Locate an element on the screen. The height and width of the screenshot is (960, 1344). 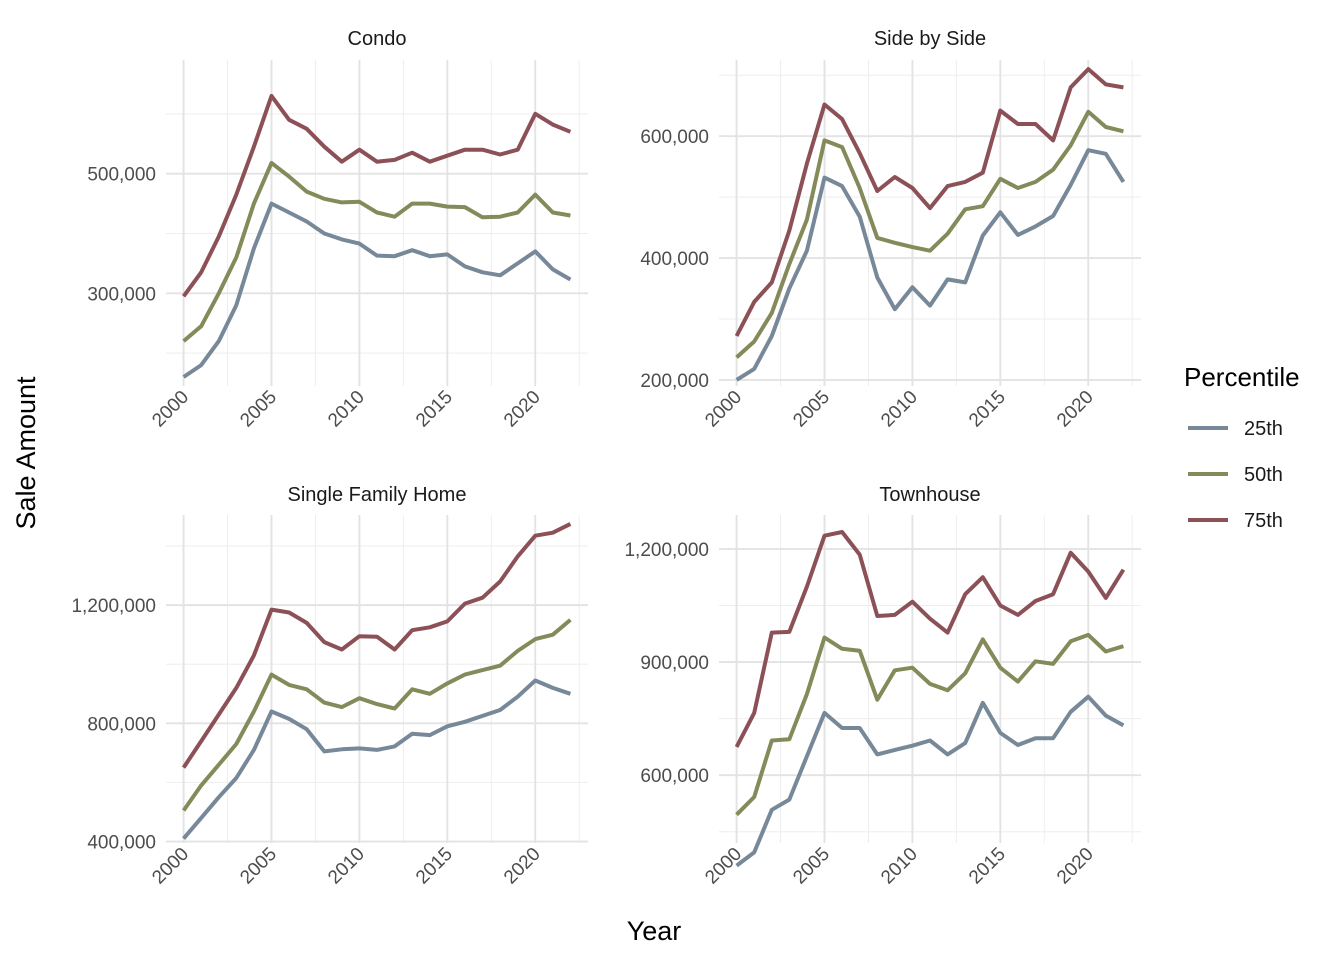
series-line-50th-townhouse is located at coordinates (929, 724).